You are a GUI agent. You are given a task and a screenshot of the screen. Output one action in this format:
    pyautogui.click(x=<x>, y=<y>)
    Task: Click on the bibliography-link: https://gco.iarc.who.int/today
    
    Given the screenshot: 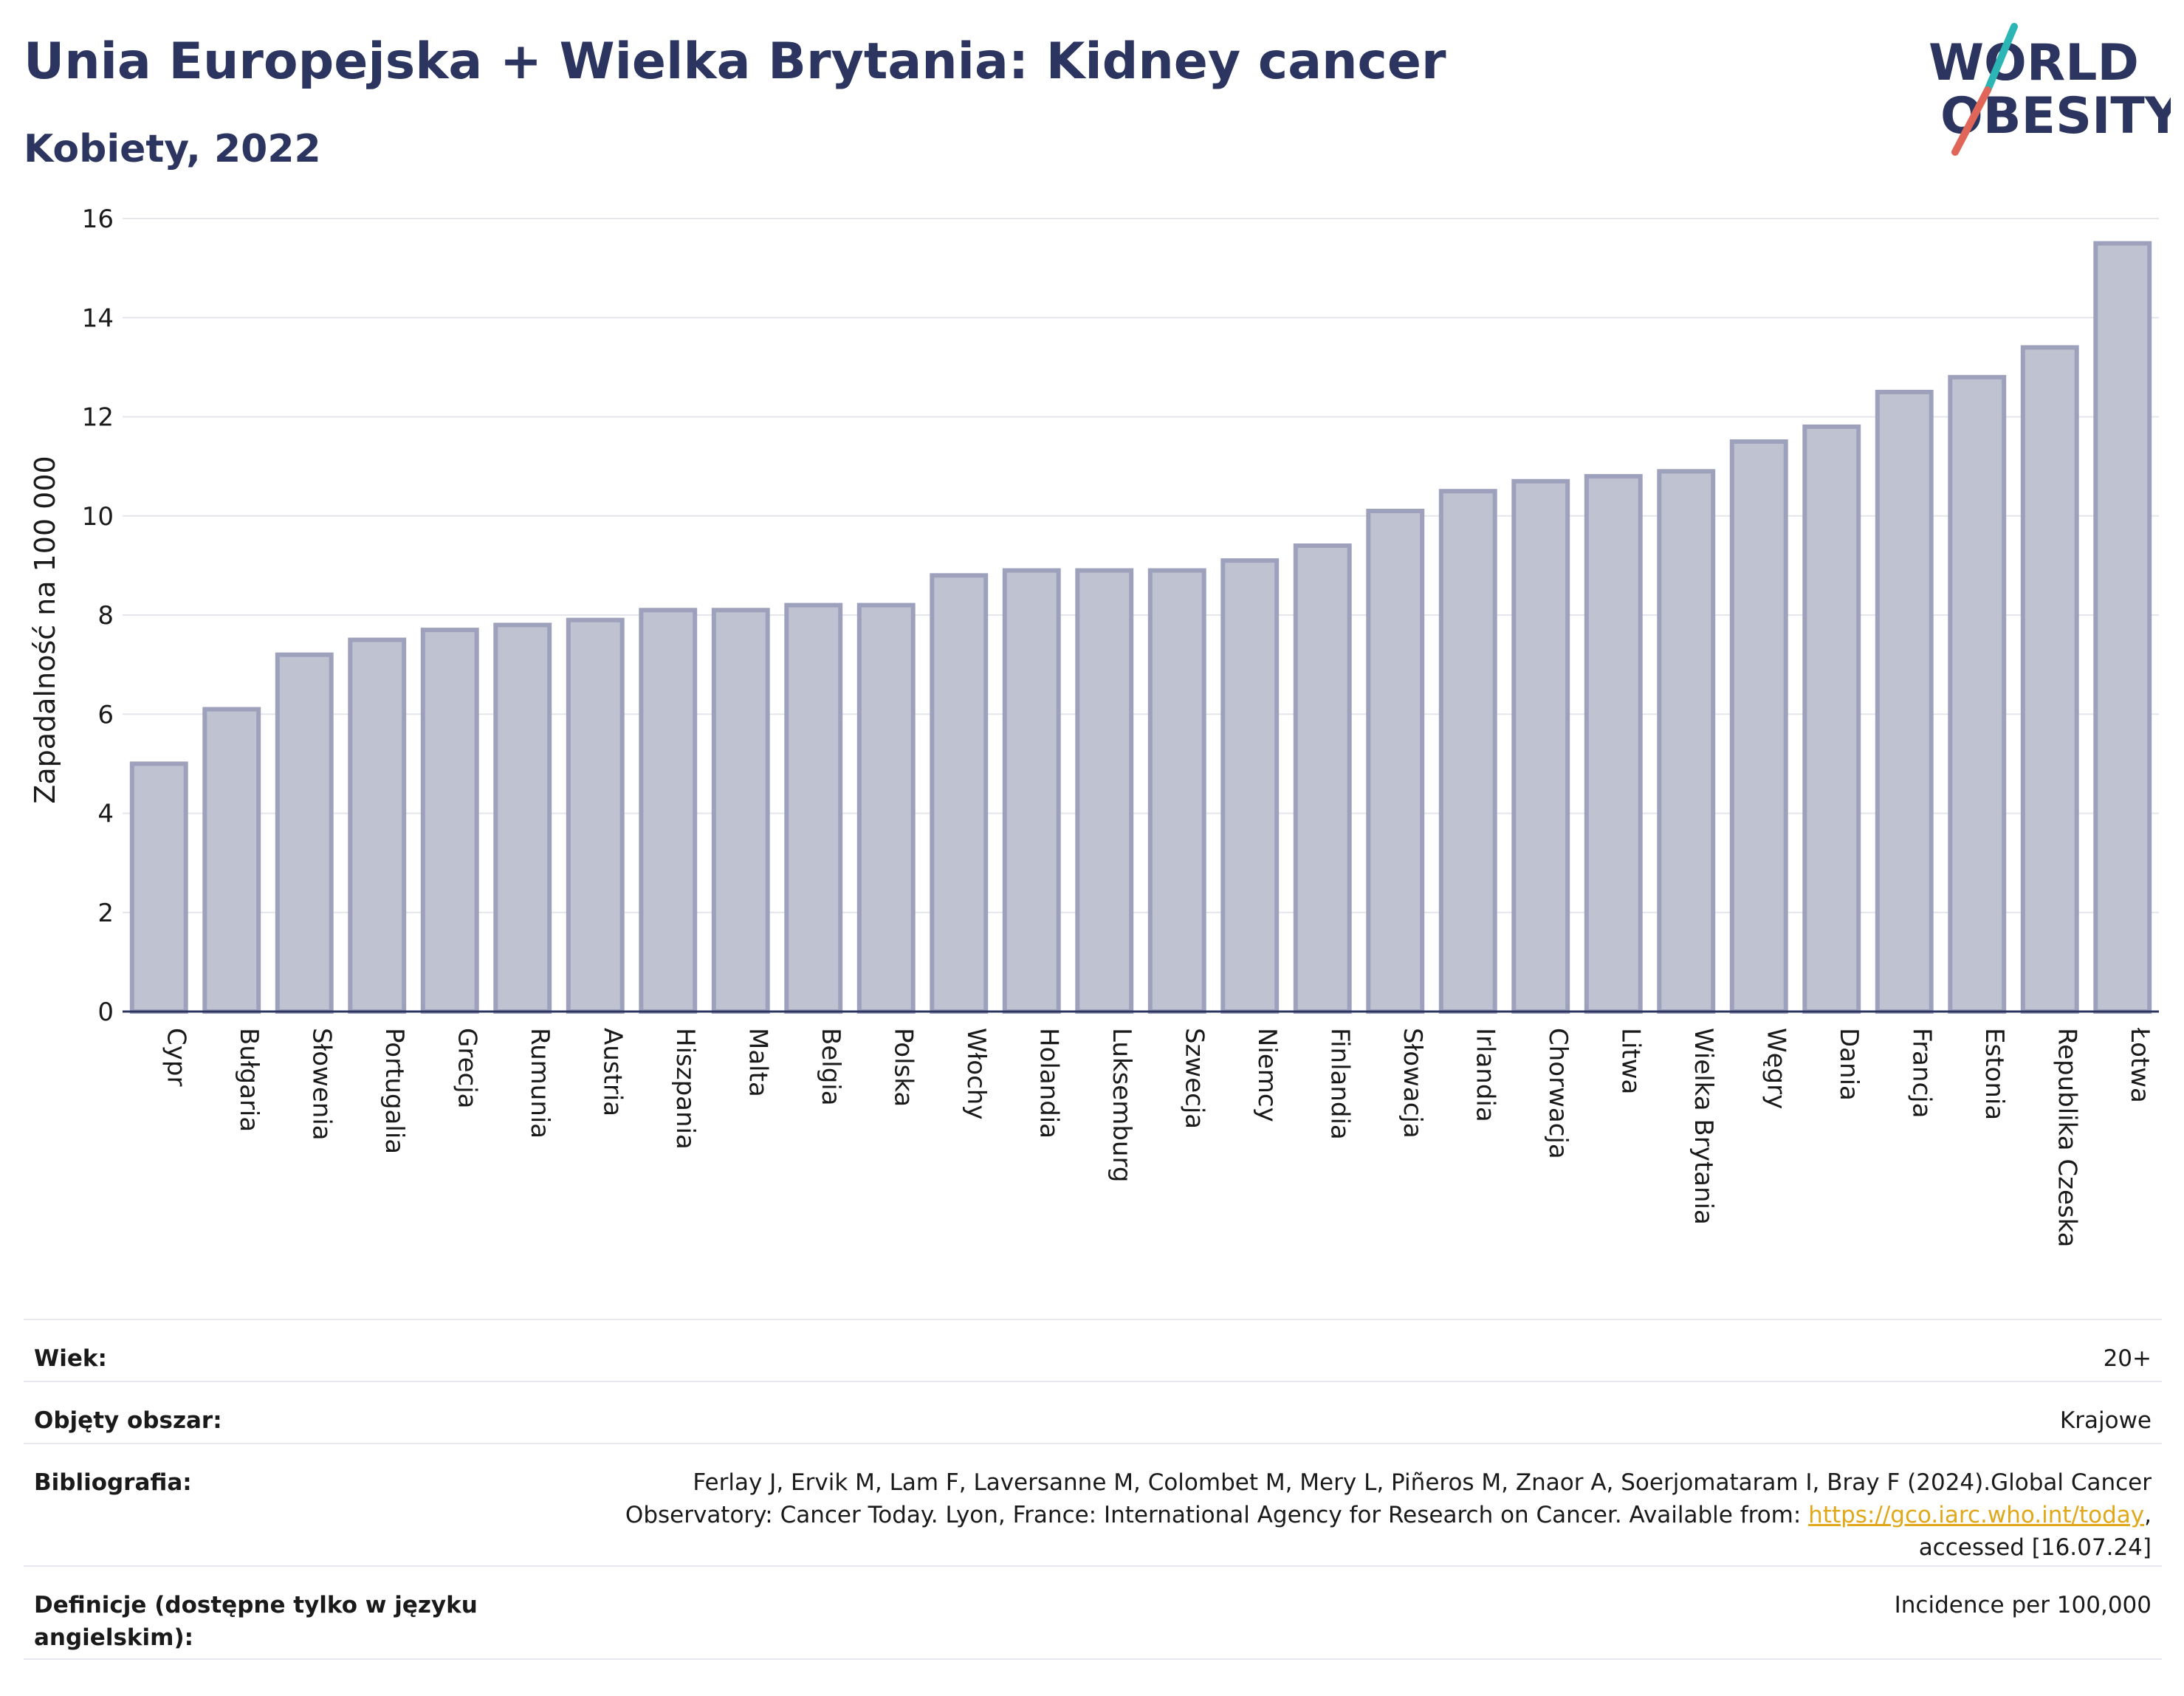 What is the action you would take?
    pyautogui.click(x=1977, y=1515)
    